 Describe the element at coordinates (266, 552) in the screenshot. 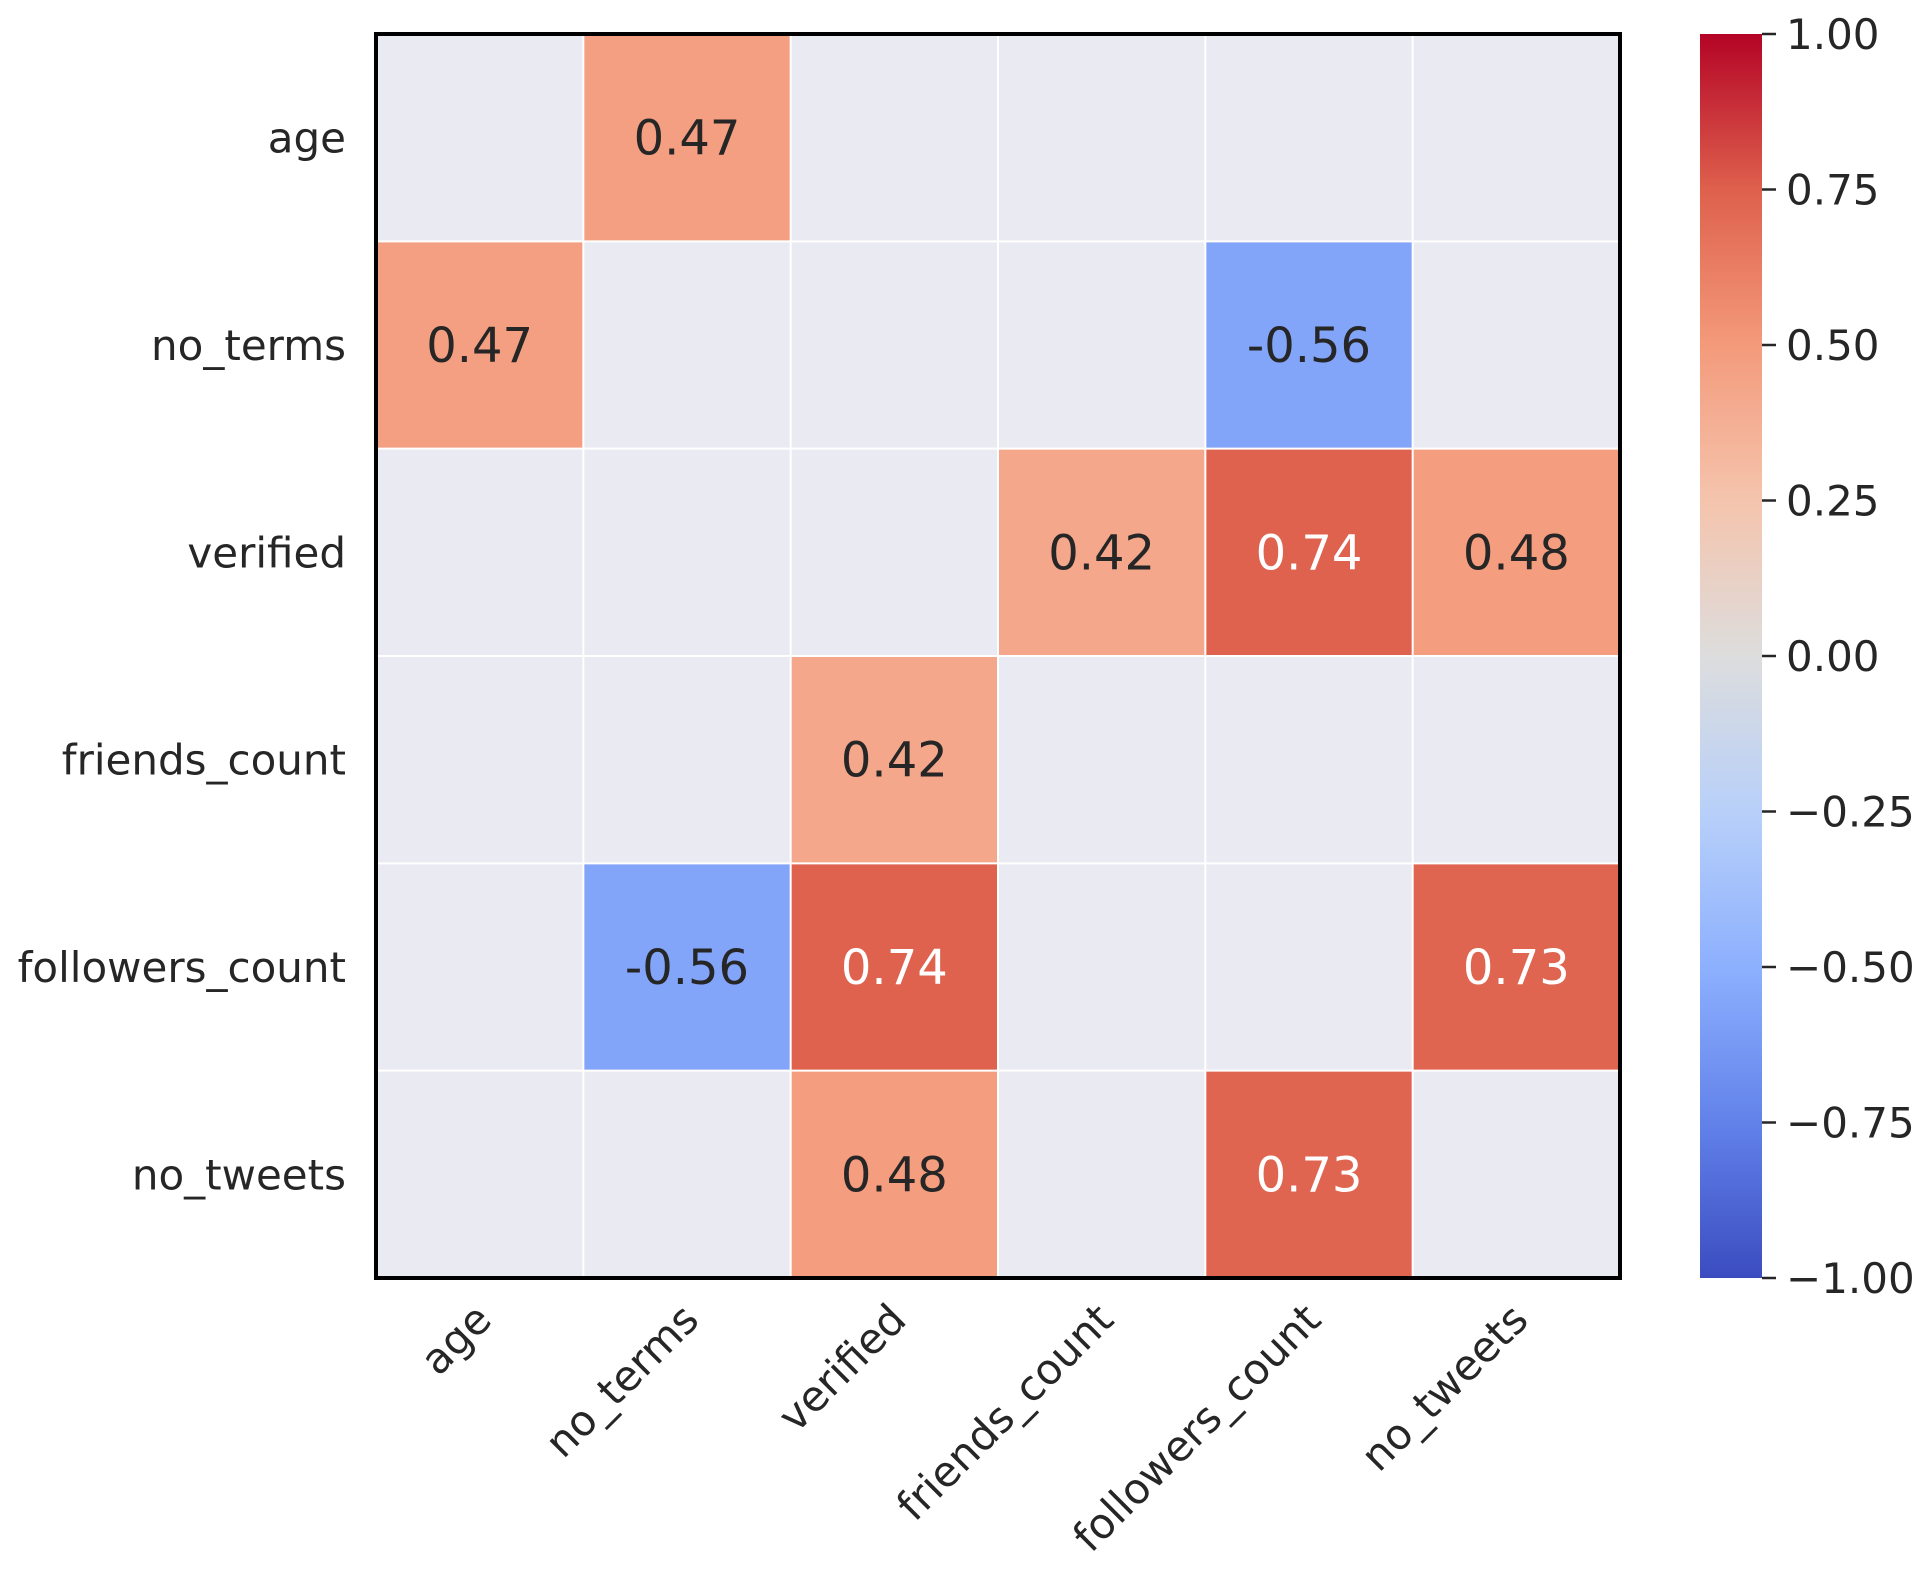

I see `y-tick-label: verified` at that location.